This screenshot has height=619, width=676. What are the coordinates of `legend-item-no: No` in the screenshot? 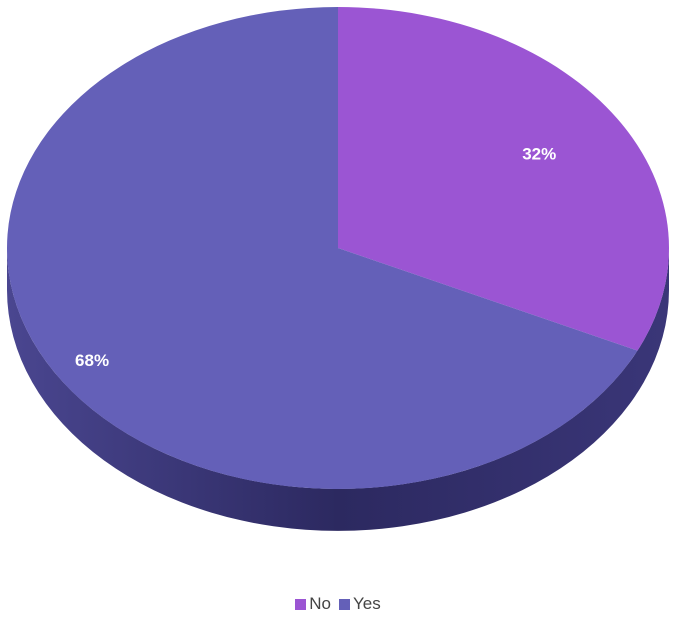 It's located at (313, 604).